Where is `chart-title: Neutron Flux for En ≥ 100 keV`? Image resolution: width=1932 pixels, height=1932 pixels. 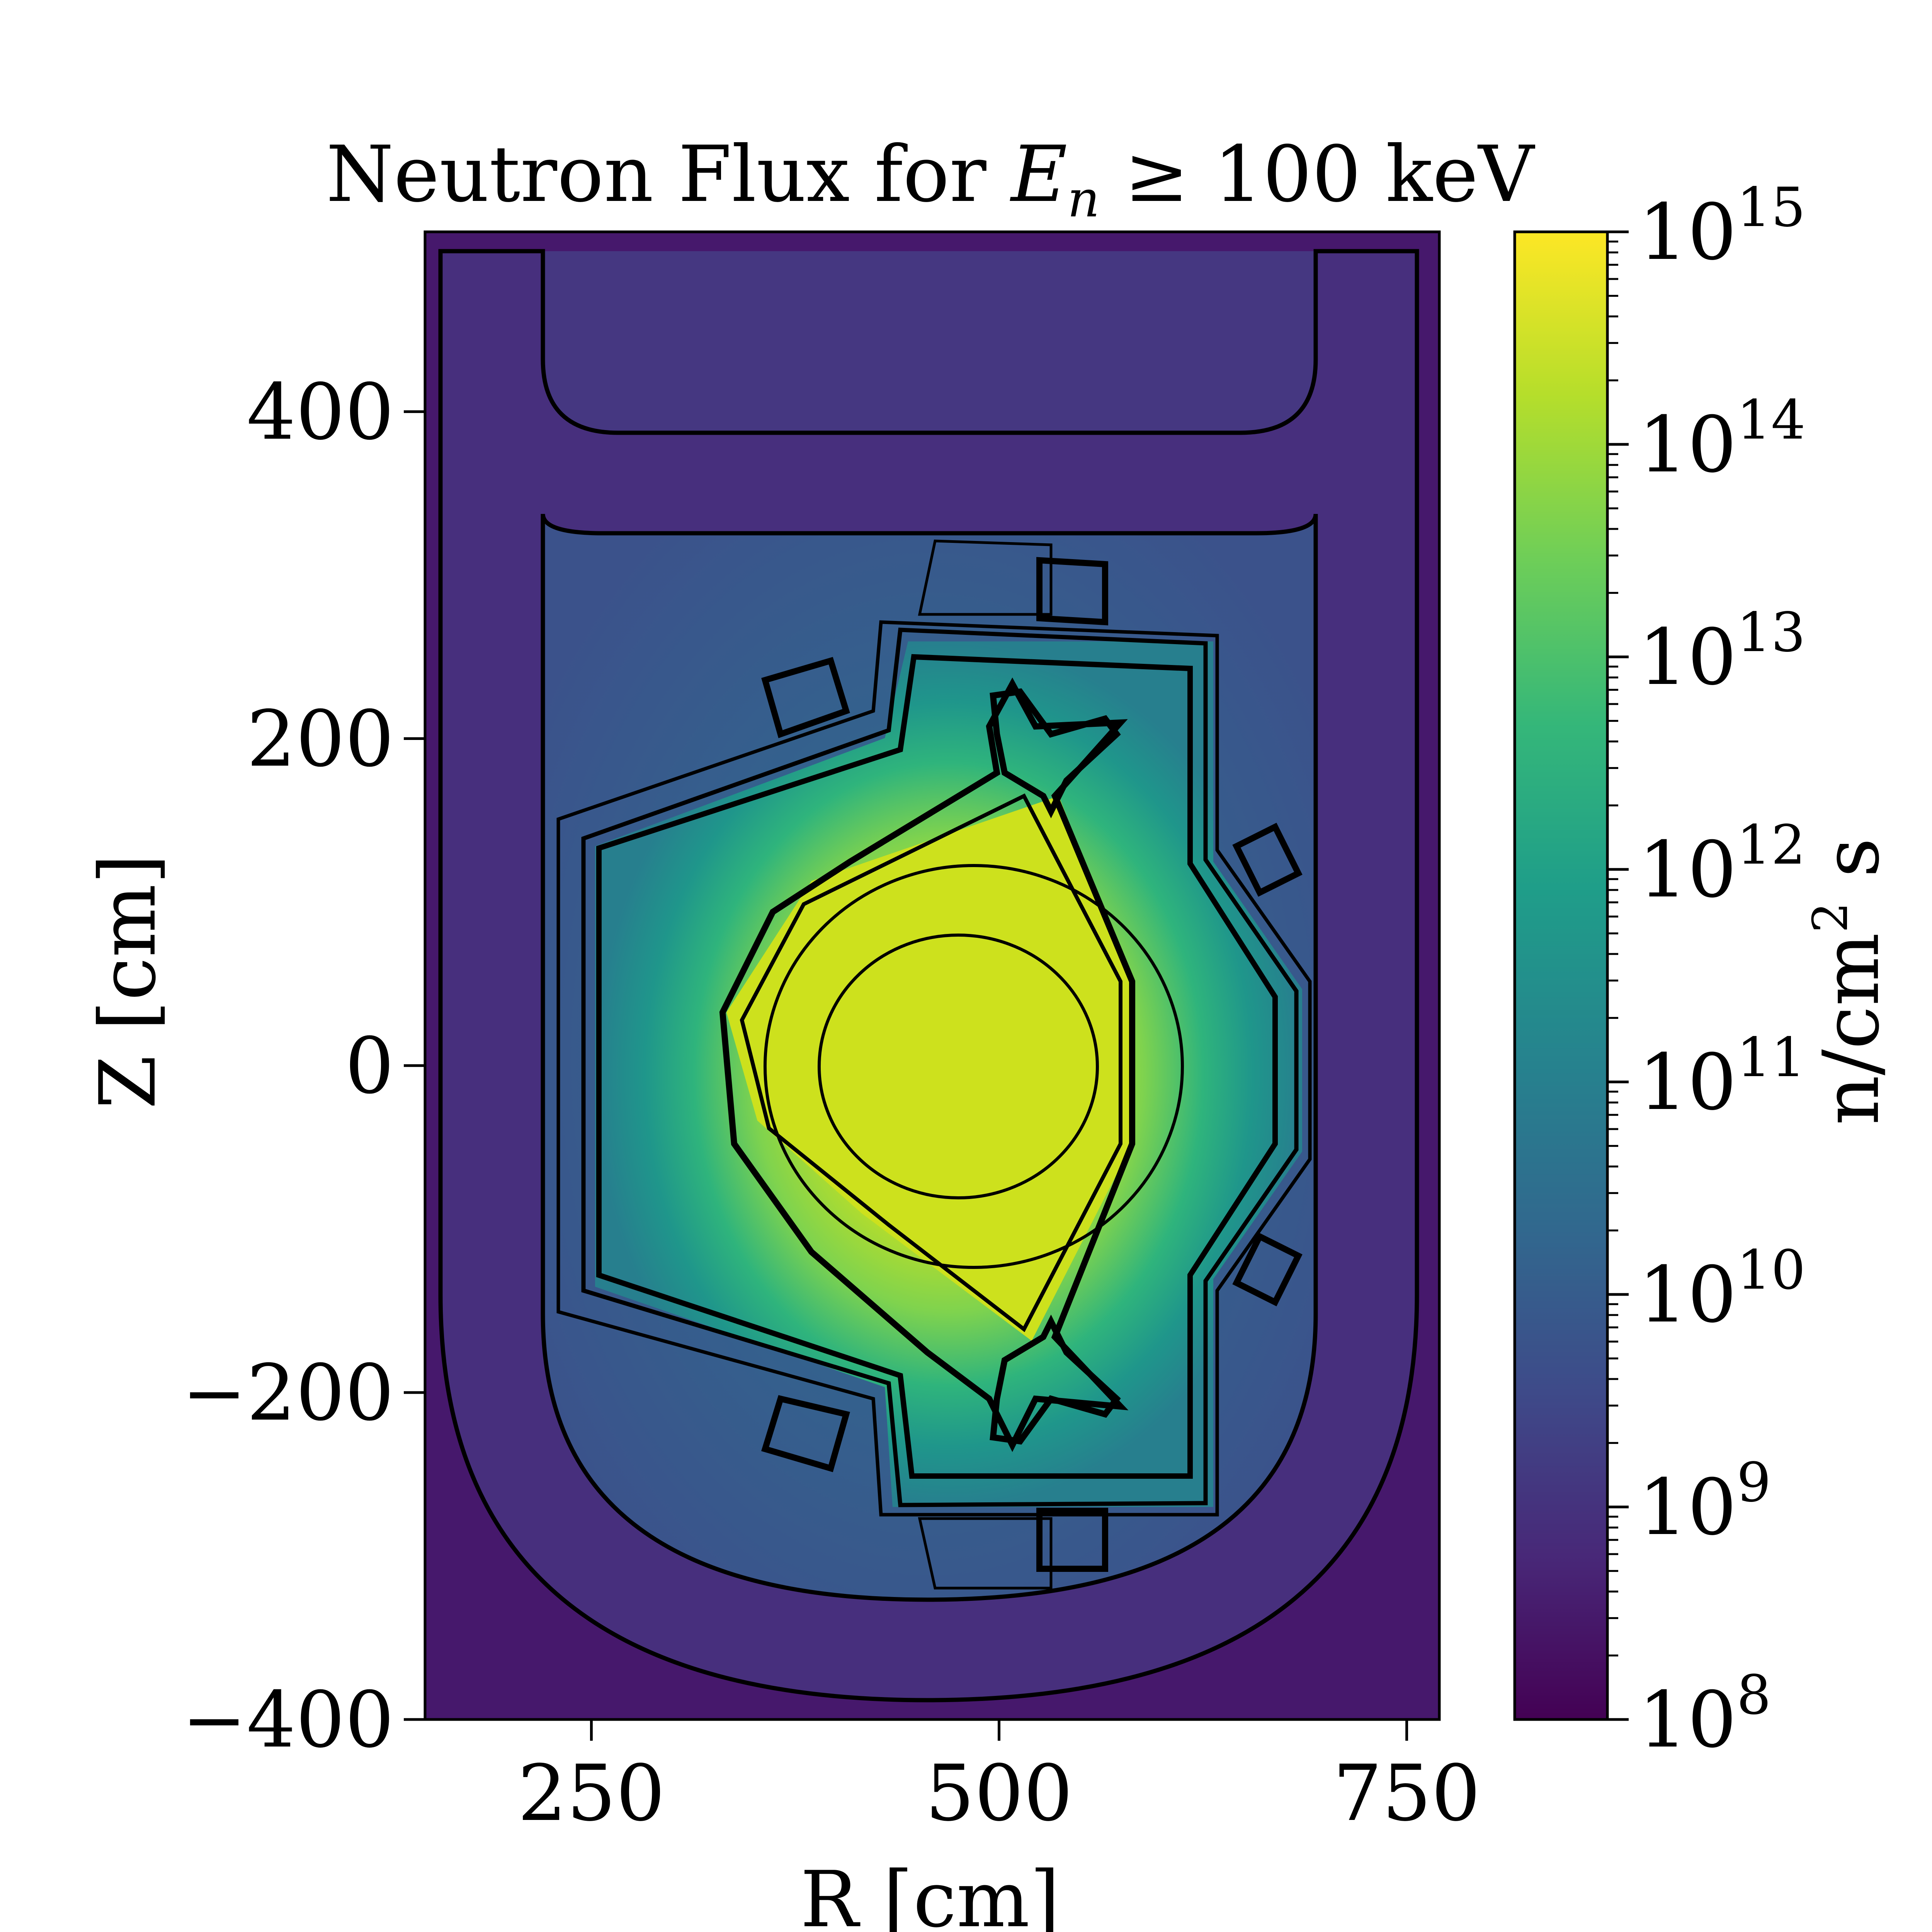
chart-title: Neutron Flux for En ≥ 100 keV is located at coordinates (931, 178).